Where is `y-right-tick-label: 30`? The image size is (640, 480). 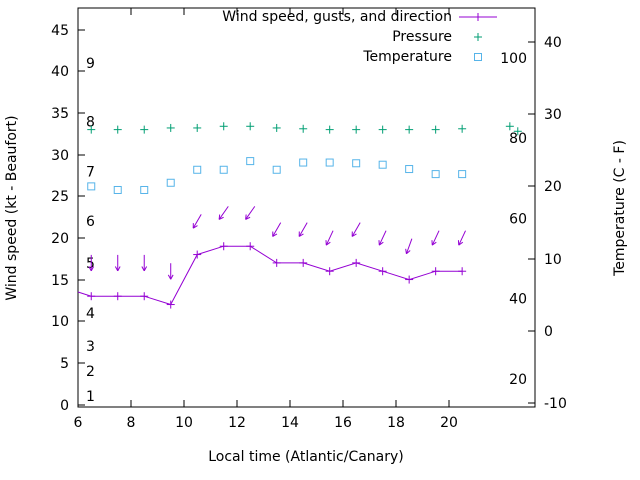
y-right-tick-label: 30 is located at coordinates (553, 115).